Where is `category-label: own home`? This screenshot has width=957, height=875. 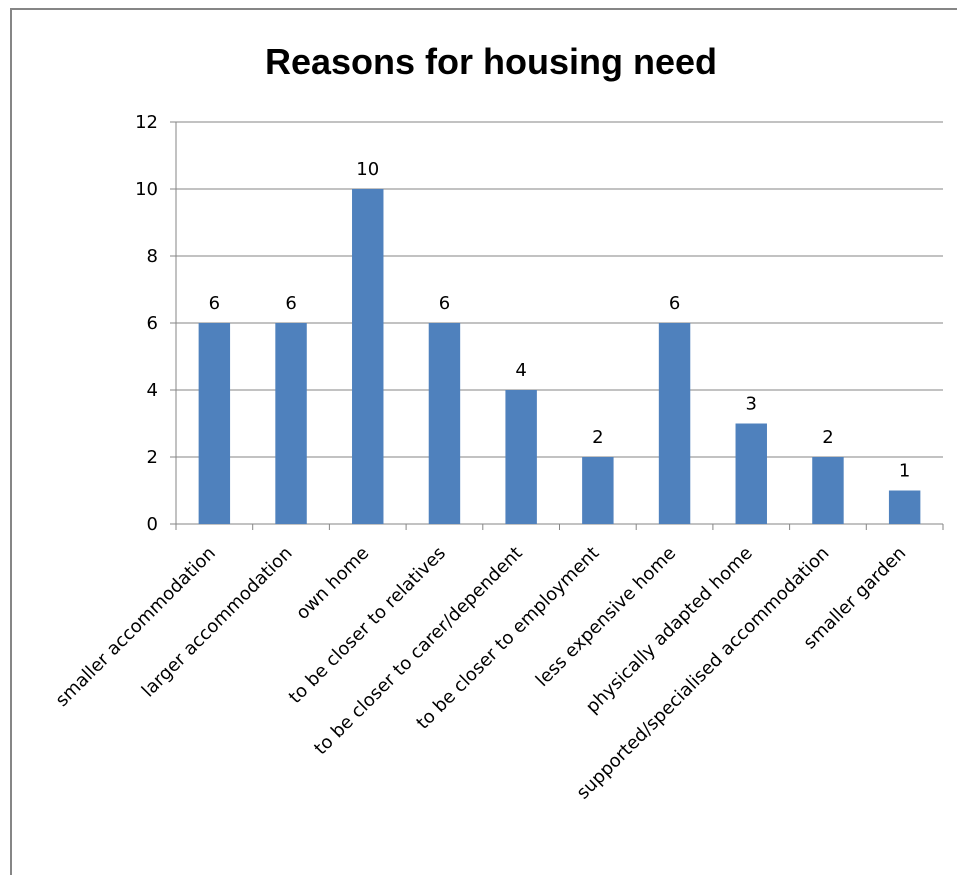 category-label: own home is located at coordinates (332, 583).